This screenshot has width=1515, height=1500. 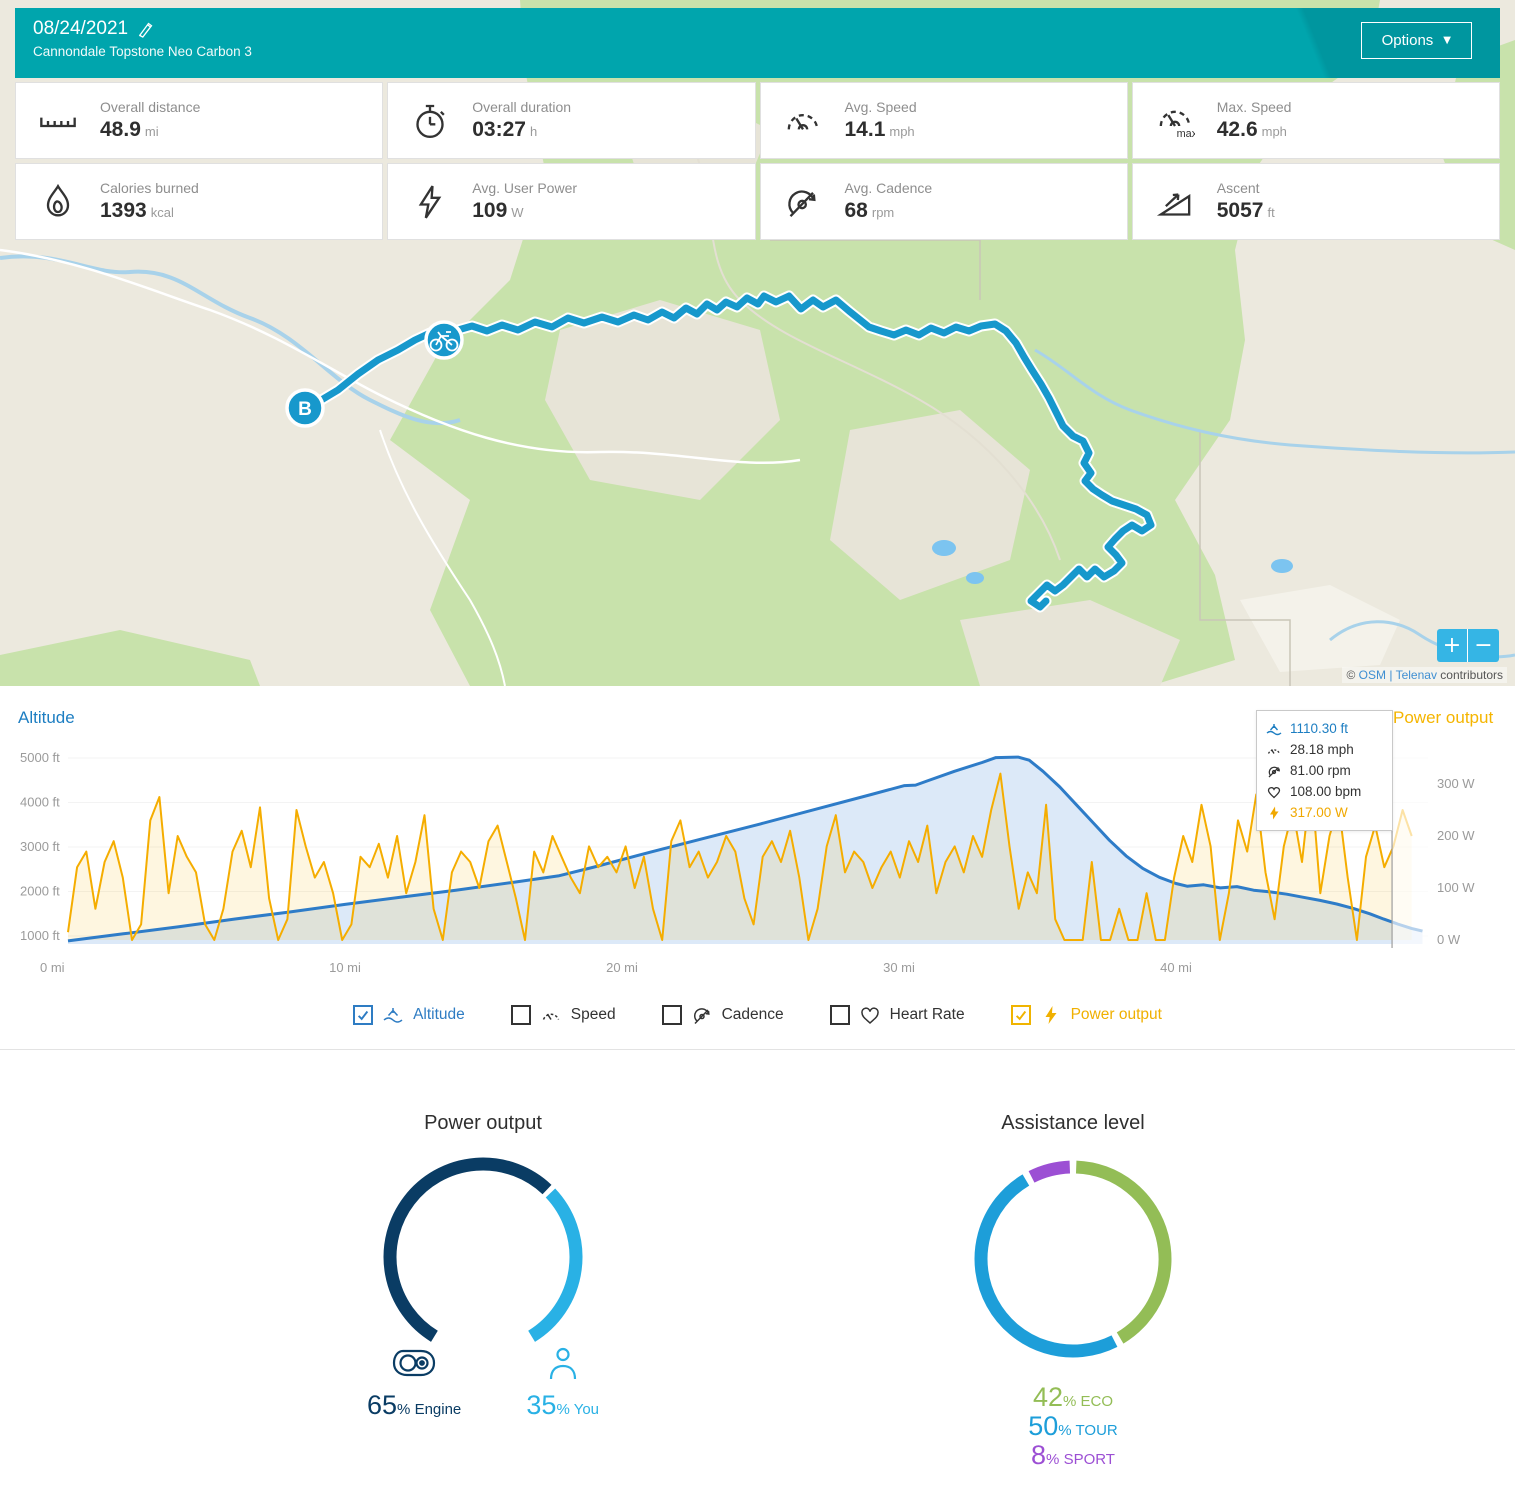 I want to click on route-line, so click(x=734, y=451).